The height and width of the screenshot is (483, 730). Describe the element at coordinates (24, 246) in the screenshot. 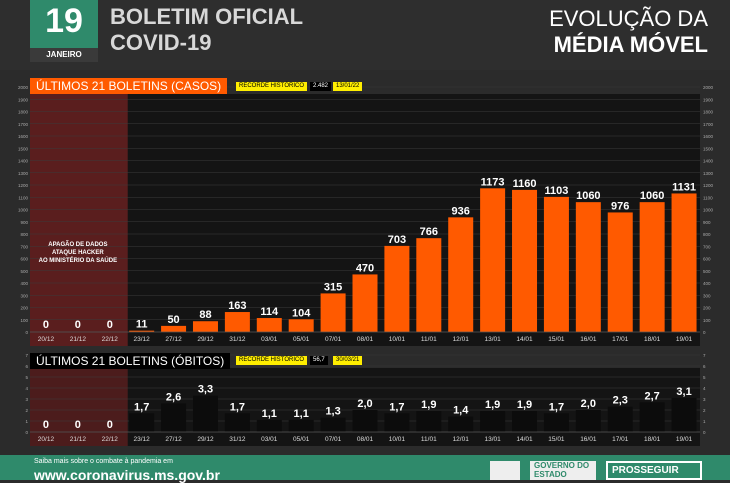

I see `cases-ytick-left: 700` at that location.